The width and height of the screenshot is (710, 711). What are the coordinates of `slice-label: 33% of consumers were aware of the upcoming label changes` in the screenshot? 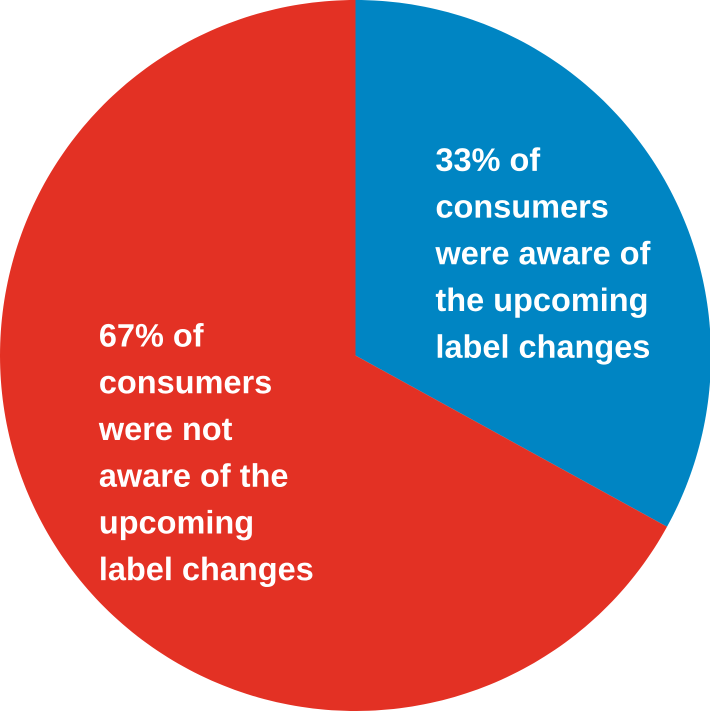 It's located at (542, 256).